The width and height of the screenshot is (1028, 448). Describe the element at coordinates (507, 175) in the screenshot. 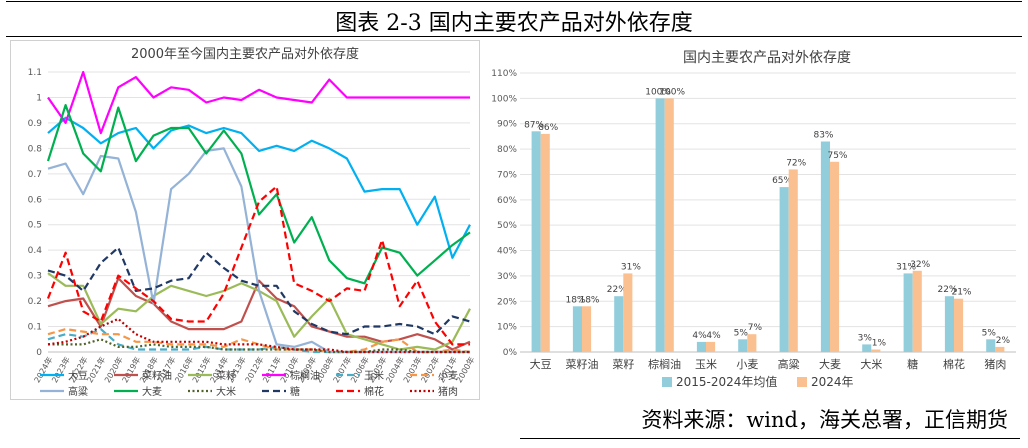

I see `right-y-tick-label: 70%` at that location.